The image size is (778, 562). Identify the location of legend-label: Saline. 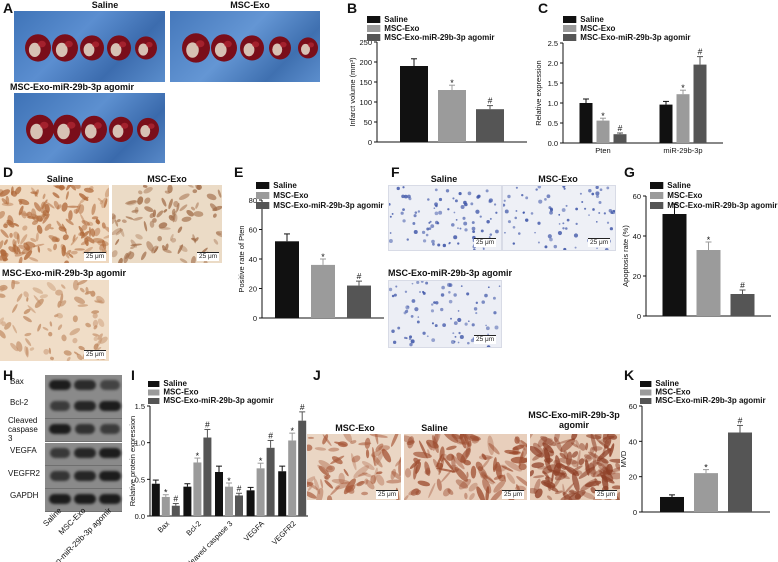
(667, 383).